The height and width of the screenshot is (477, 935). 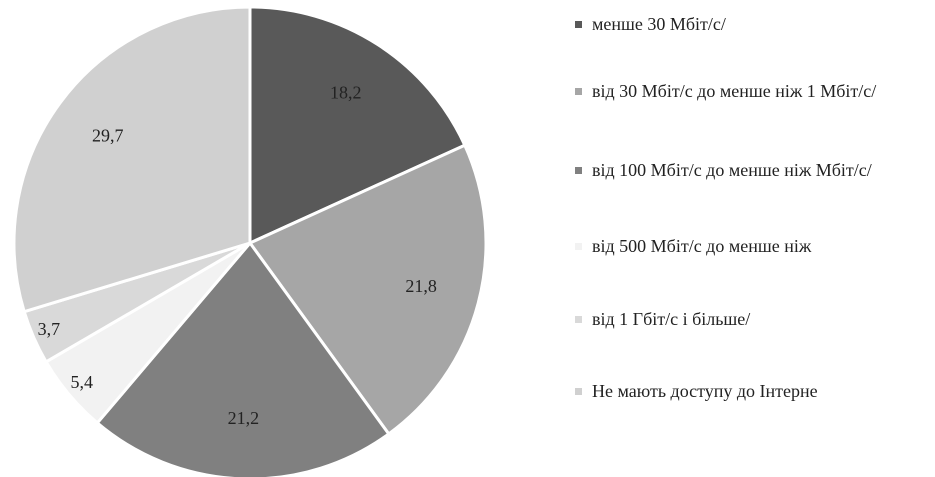 I want to click on legend-label: від 500 Мбіт/с до менше ніж, so click(x=702, y=246).